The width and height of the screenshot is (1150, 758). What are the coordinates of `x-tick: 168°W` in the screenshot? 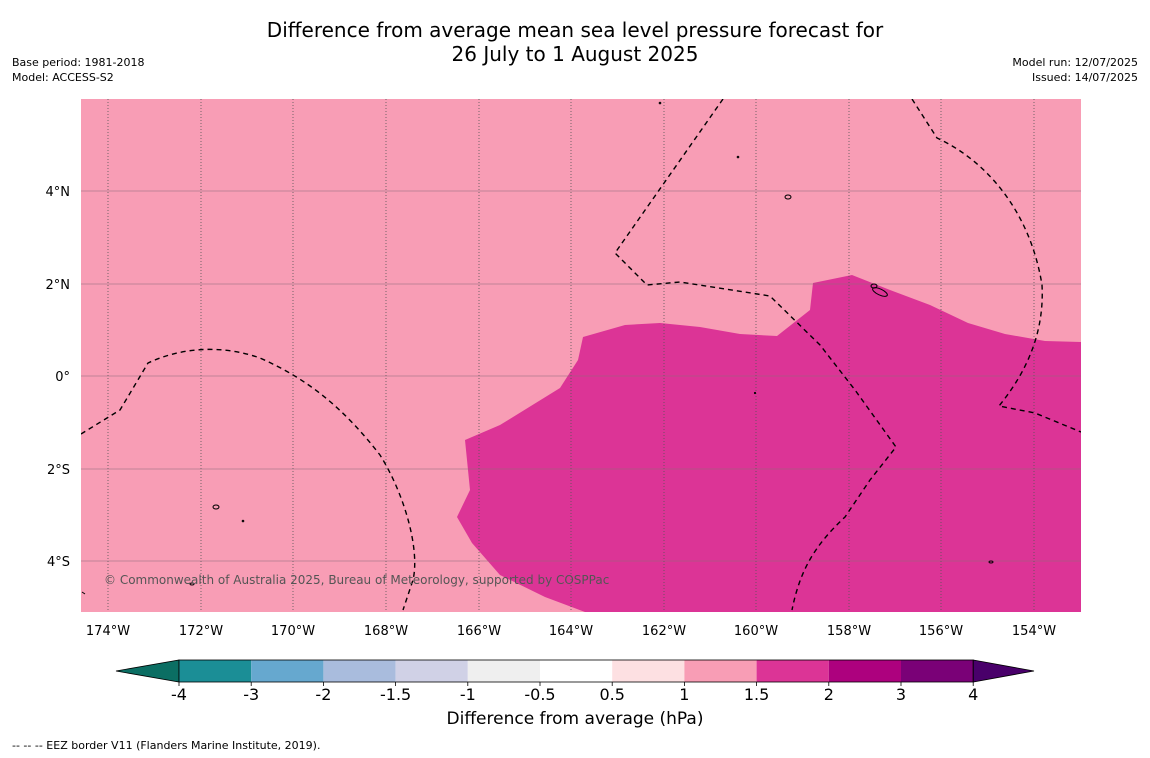 It's located at (386, 631).